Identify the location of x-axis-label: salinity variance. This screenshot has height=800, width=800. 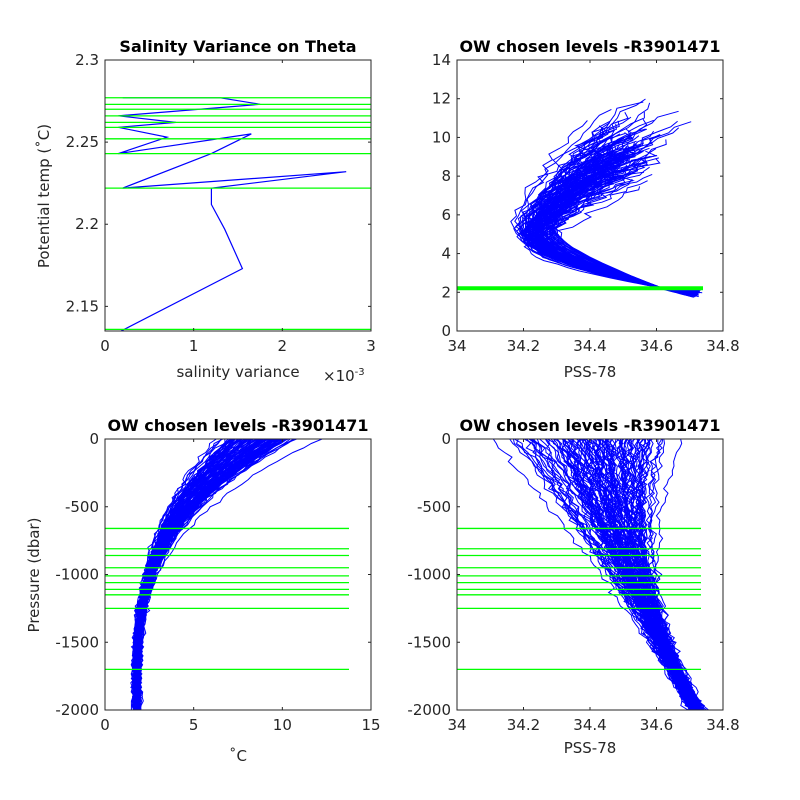
(237, 372).